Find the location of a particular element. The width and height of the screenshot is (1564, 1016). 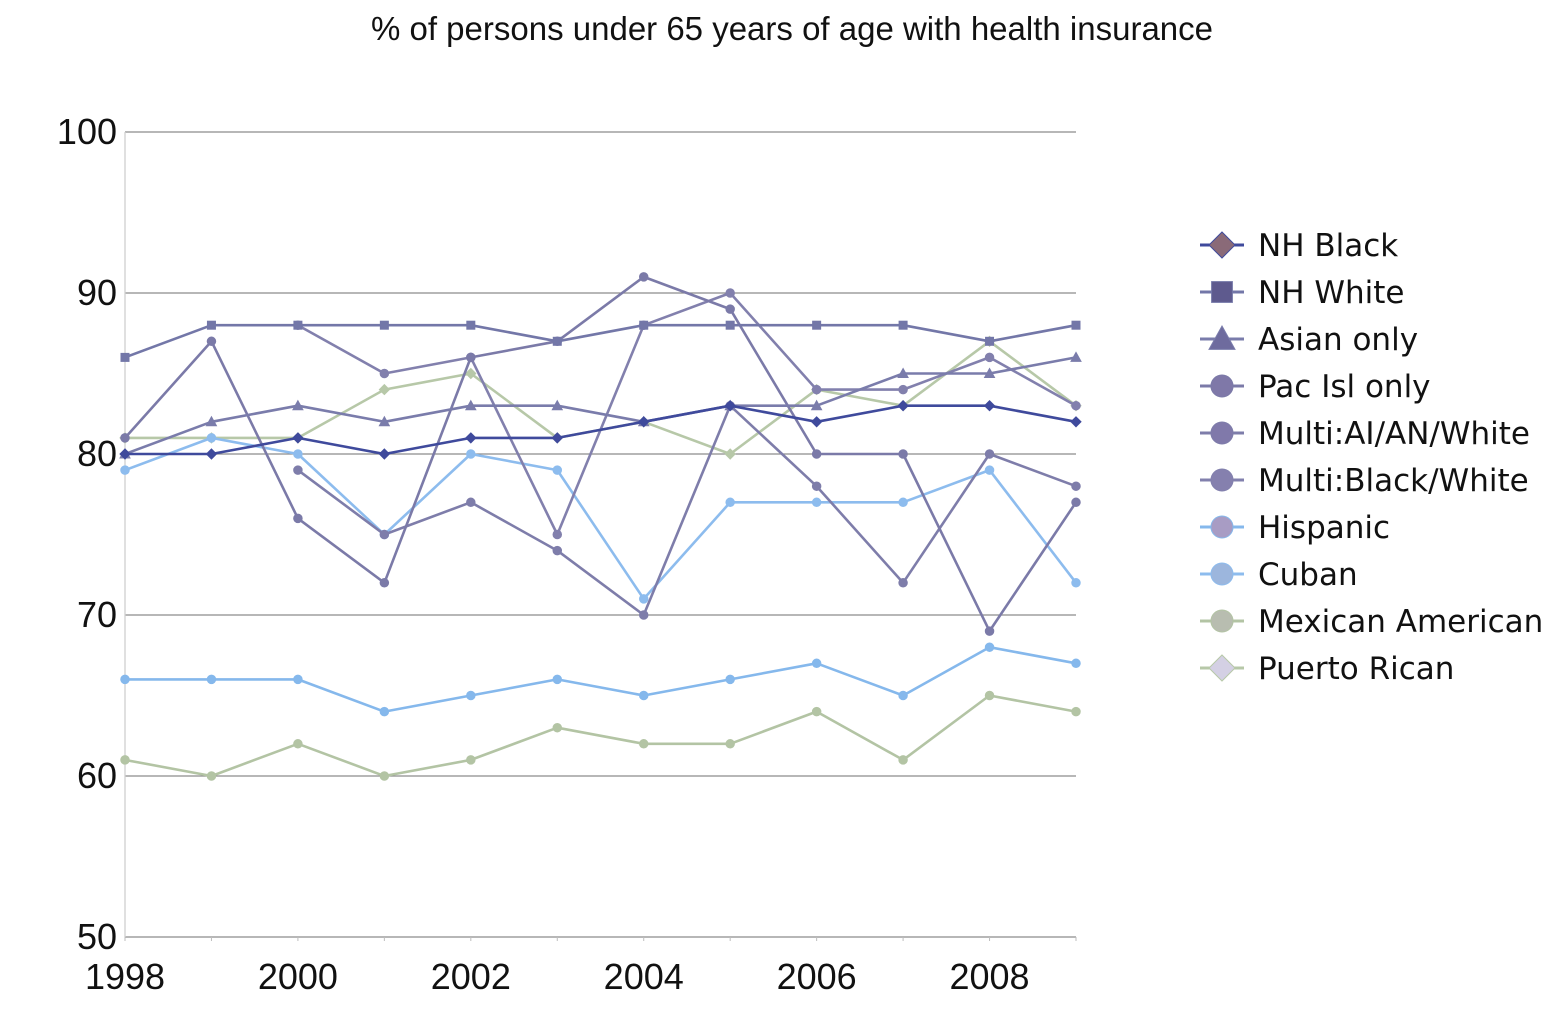

legend-item-multi-black-white: Multi:Black/White is located at coordinates (1364, 481).